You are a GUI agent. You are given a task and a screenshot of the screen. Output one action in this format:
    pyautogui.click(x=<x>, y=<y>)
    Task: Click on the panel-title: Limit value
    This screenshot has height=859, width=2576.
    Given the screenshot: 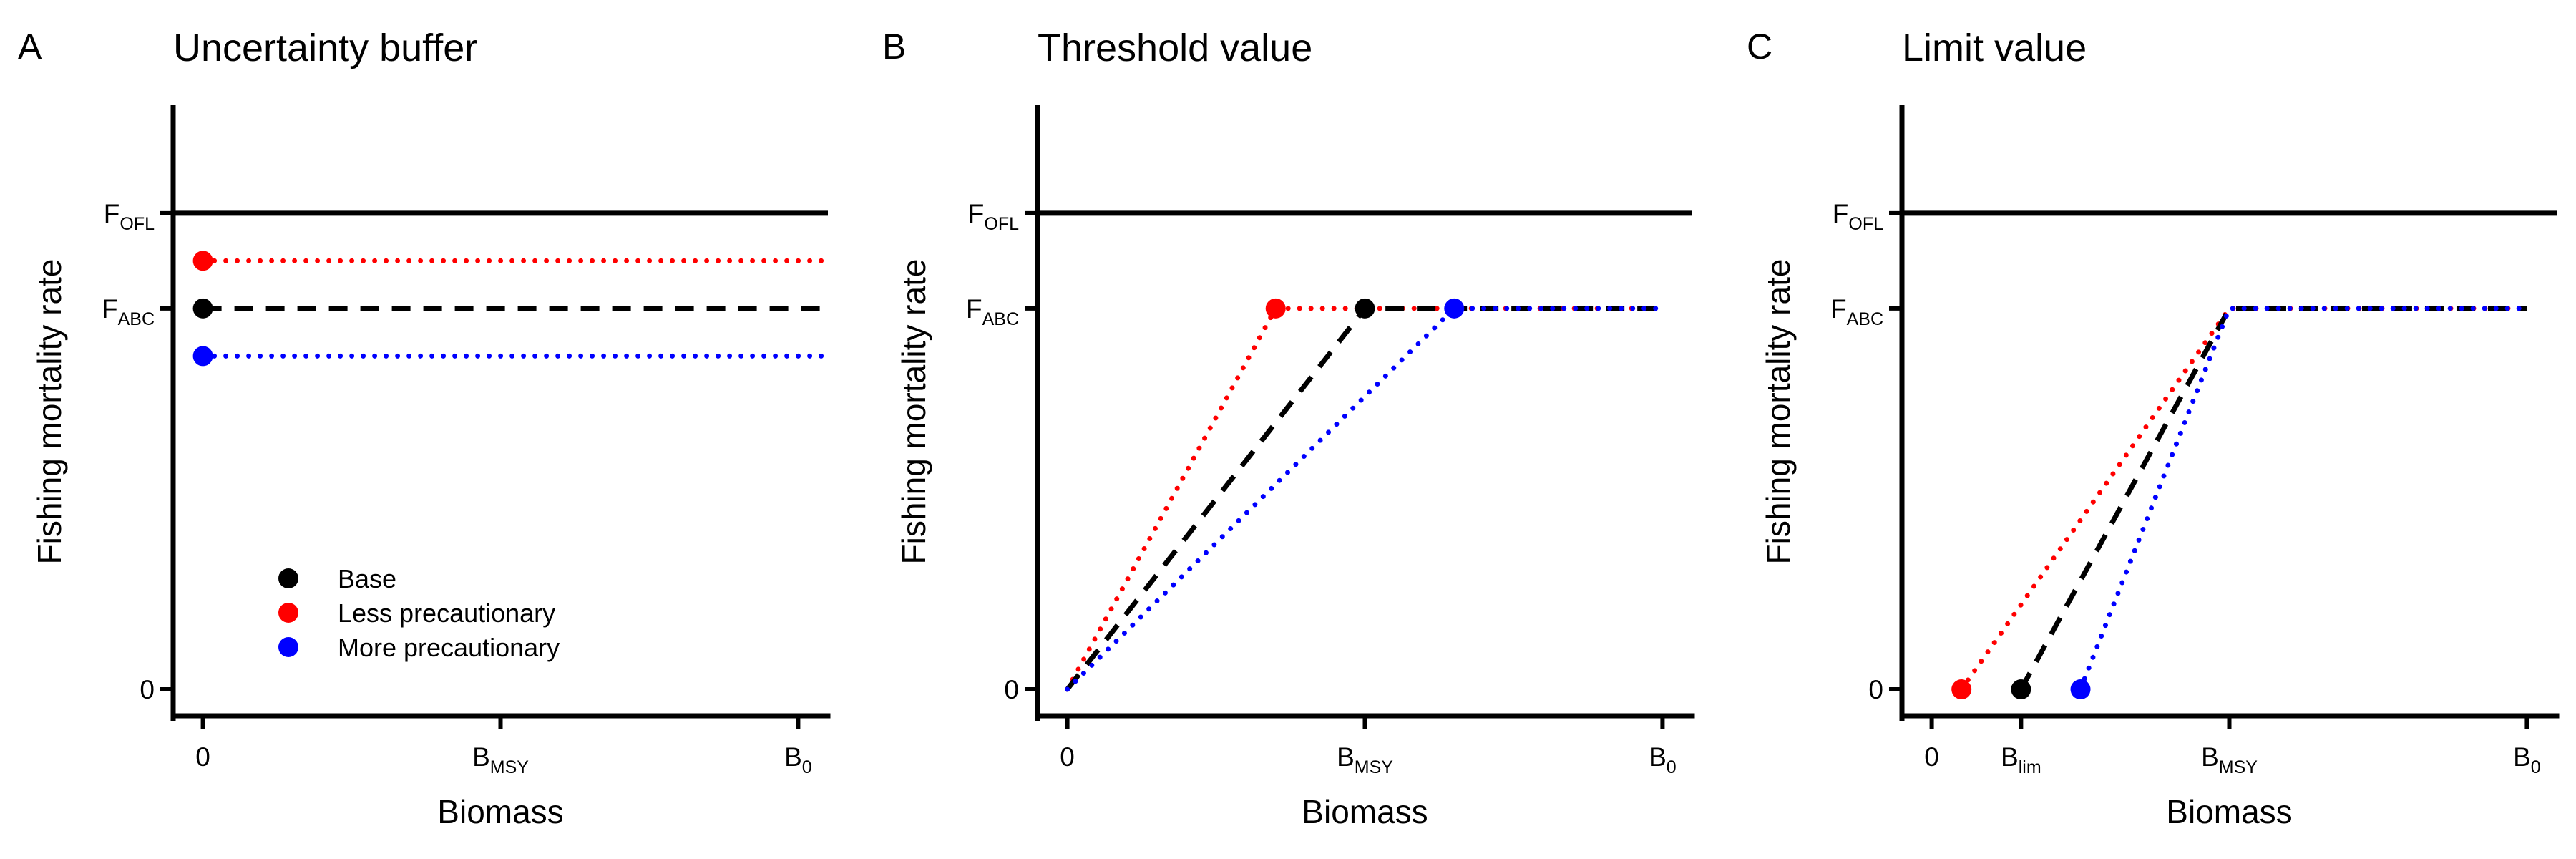 What is the action you would take?
    pyautogui.click(x=1994, y=48)
    